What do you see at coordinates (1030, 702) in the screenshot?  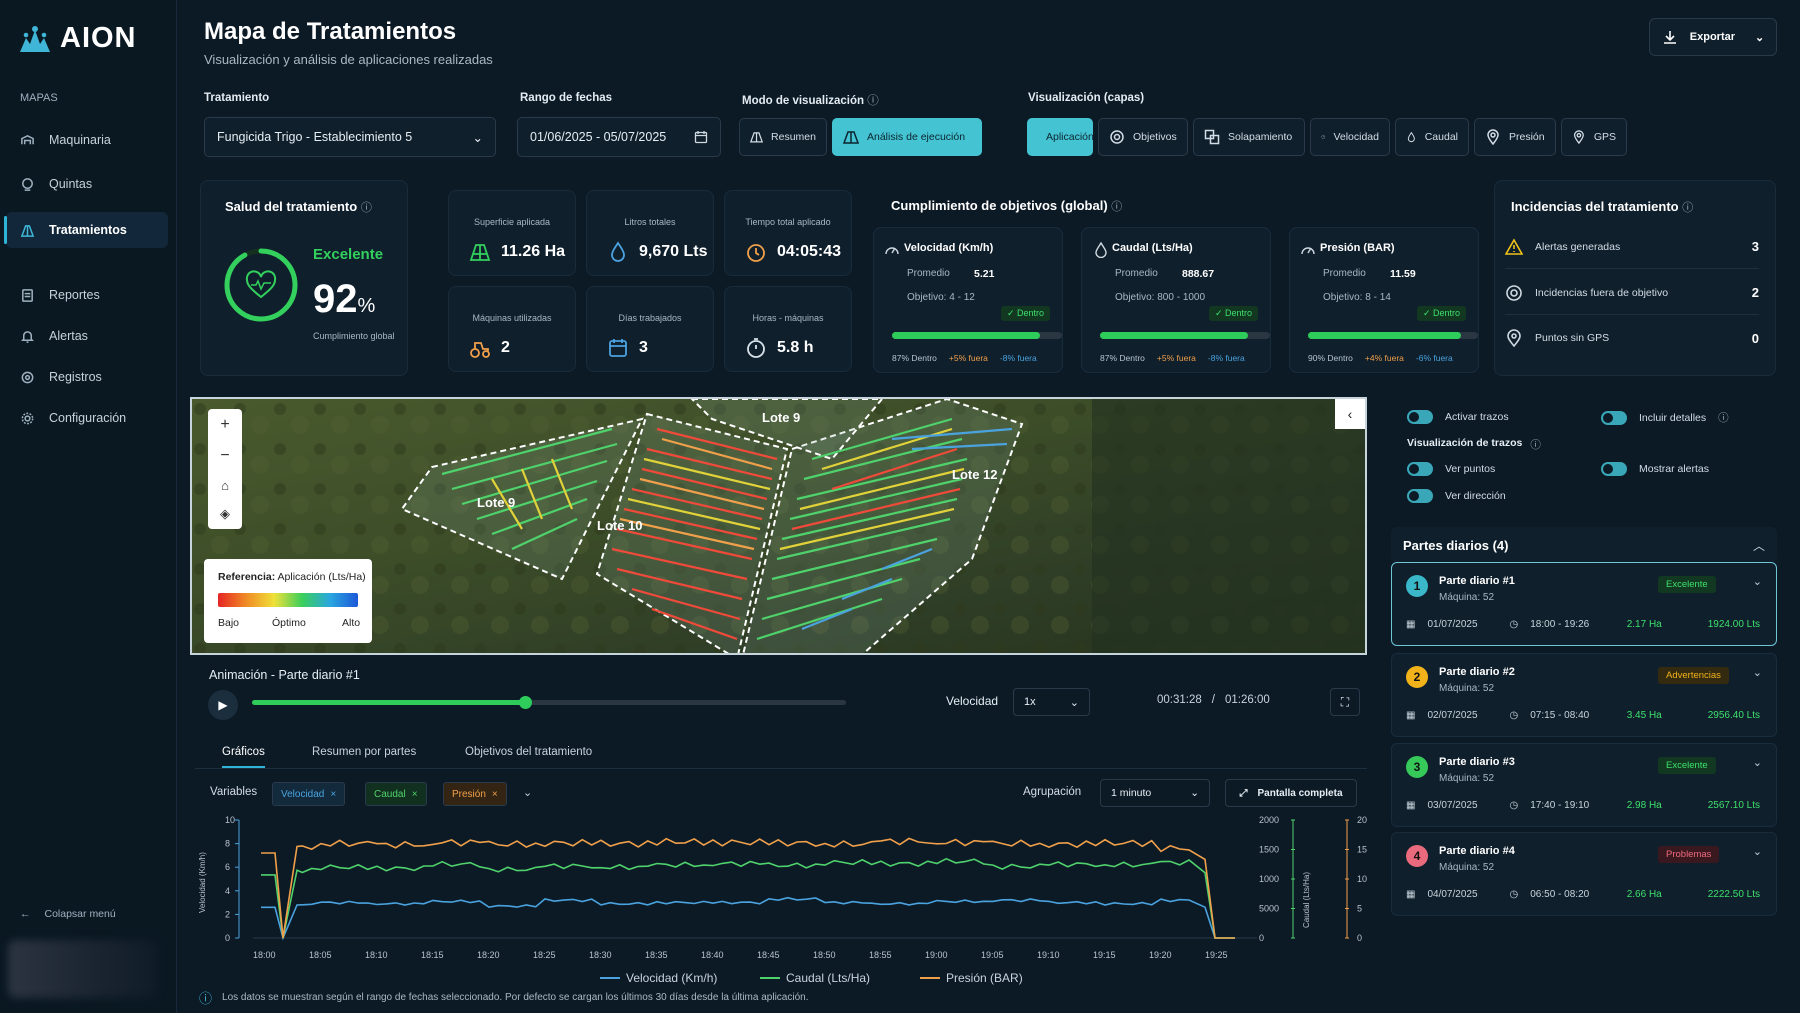 I see `speed-value: 1x` at bounding box center [1030, 702].